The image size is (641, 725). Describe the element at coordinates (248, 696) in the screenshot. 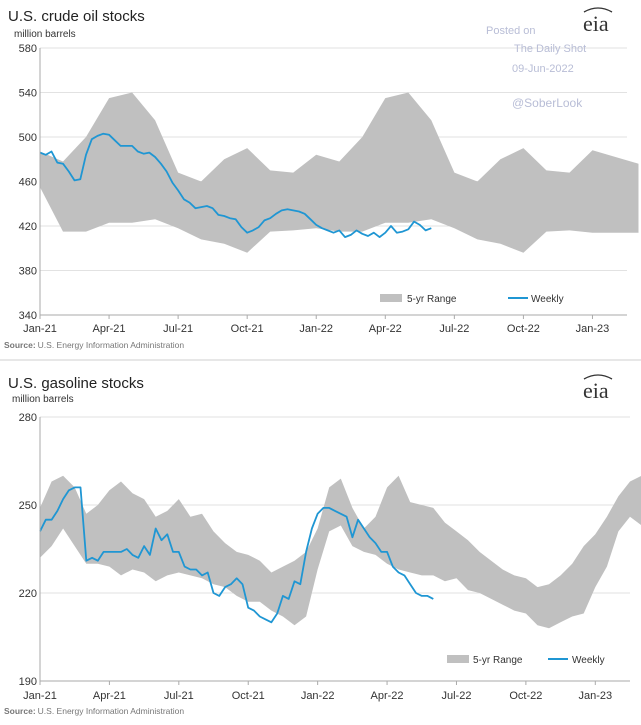

I see `gas-x-tick-label: Oct-21` at that location.